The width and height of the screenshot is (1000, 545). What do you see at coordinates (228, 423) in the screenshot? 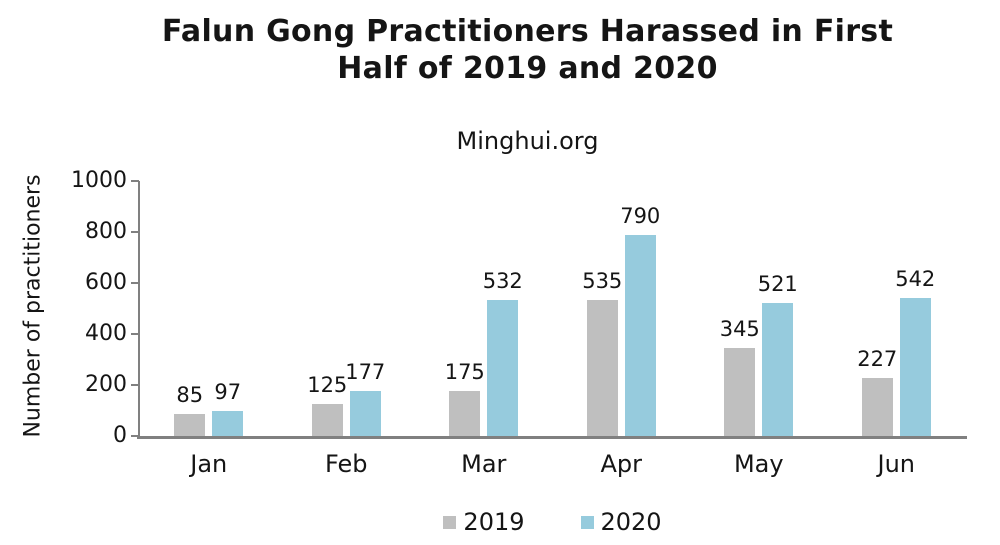
I see `bar-2020-jan` at bounding box center [228, 423].